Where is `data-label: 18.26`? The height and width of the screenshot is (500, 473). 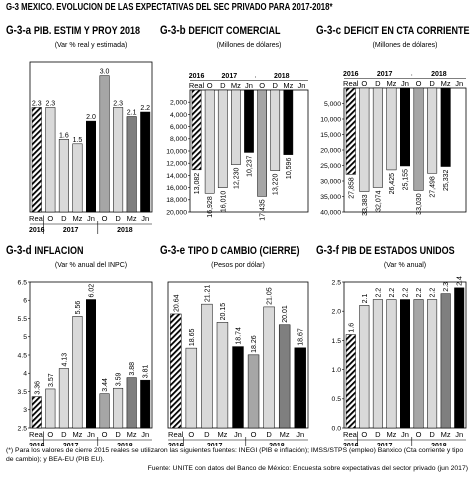 data-label: 18.26 is located at coordinates (254, 344).